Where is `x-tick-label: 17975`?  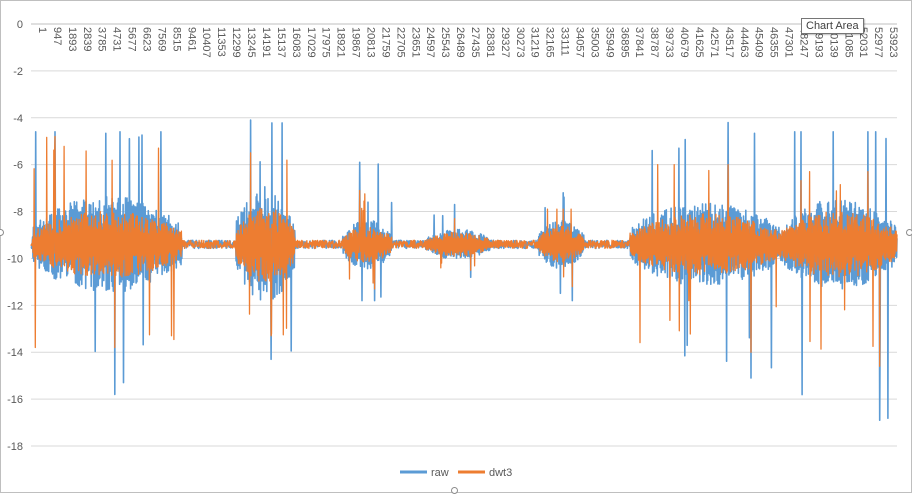
x-tick-label: 17975 is located at coordinates (326, 42).